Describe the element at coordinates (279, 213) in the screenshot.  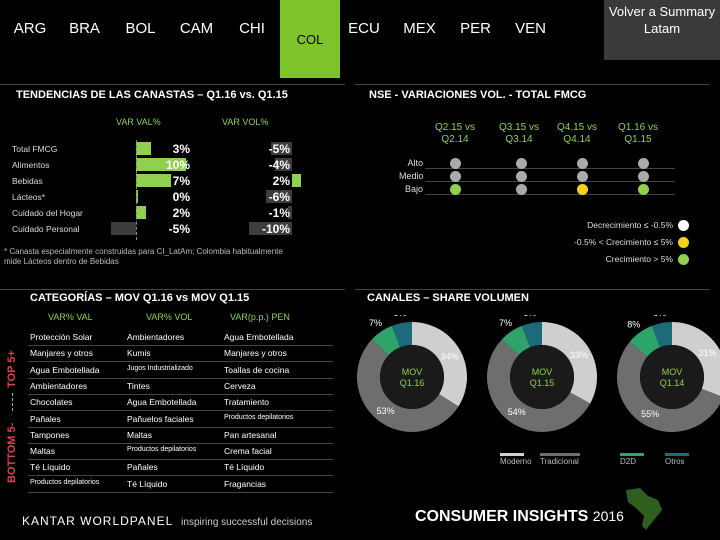
I see `basket-vol-label: -1%` at that location.